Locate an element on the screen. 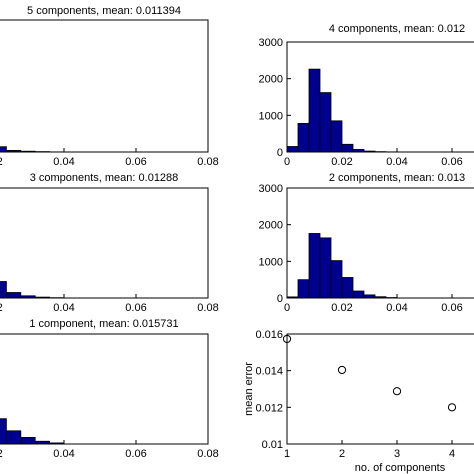 The width and height of the screenshot is (474, 474). y-tick-label: 0.012 is located at coordinates (269, 408).